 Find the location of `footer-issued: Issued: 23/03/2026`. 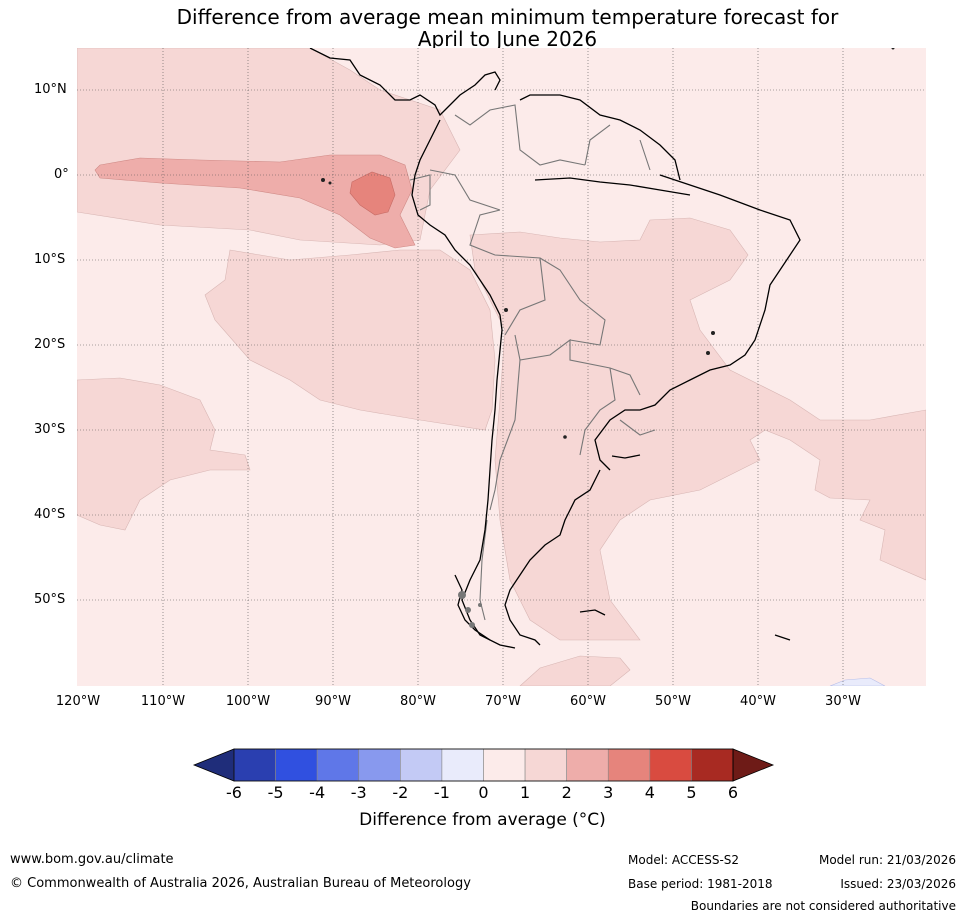

footer-issued: Issued: 23/03/2026 is located at coordinates (898, 884).